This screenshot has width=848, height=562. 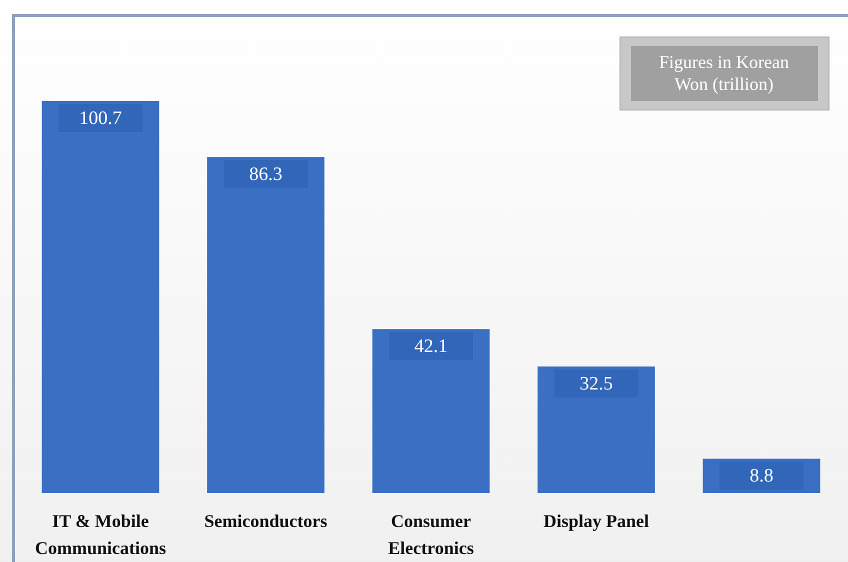 I want to click on x-tick-label: IT & Mobile Communications, so click(x=100, y=534).